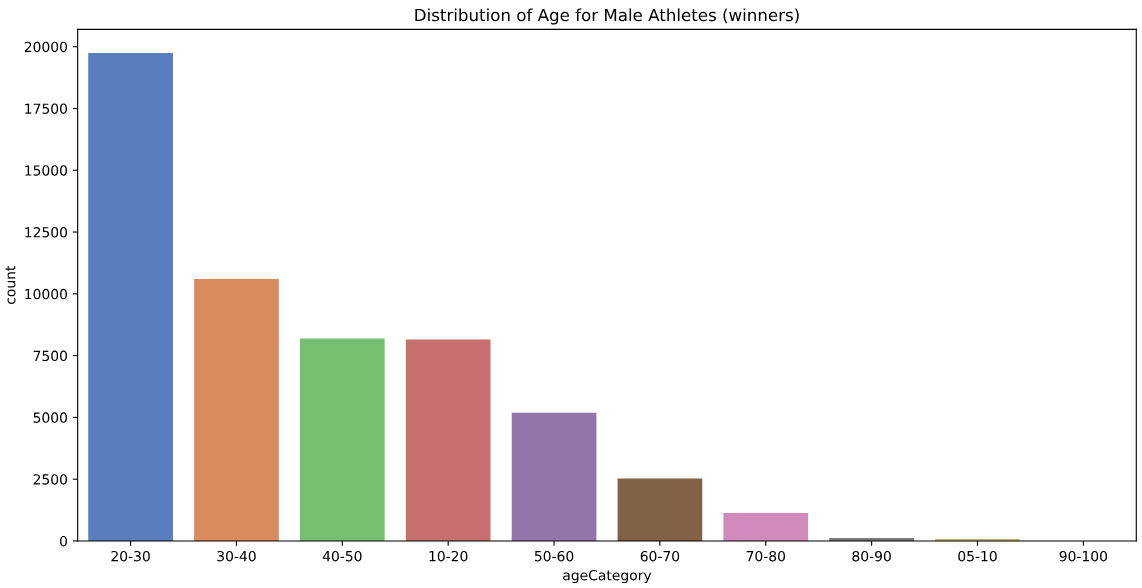 The image size is (1142, 588). I want to click on y-axis-title: count, so click(10, 285).